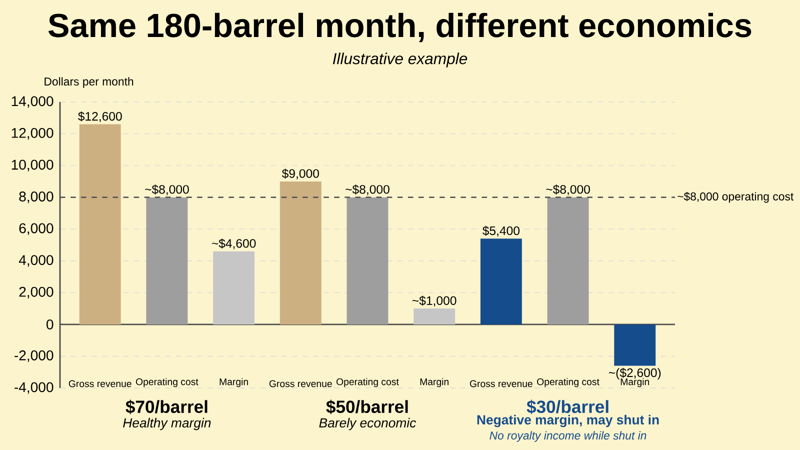  What do you see at coordinates (234, 244) in the screenshot?
I see `data-label: ~$4,600` at bounding box center [234, 244].